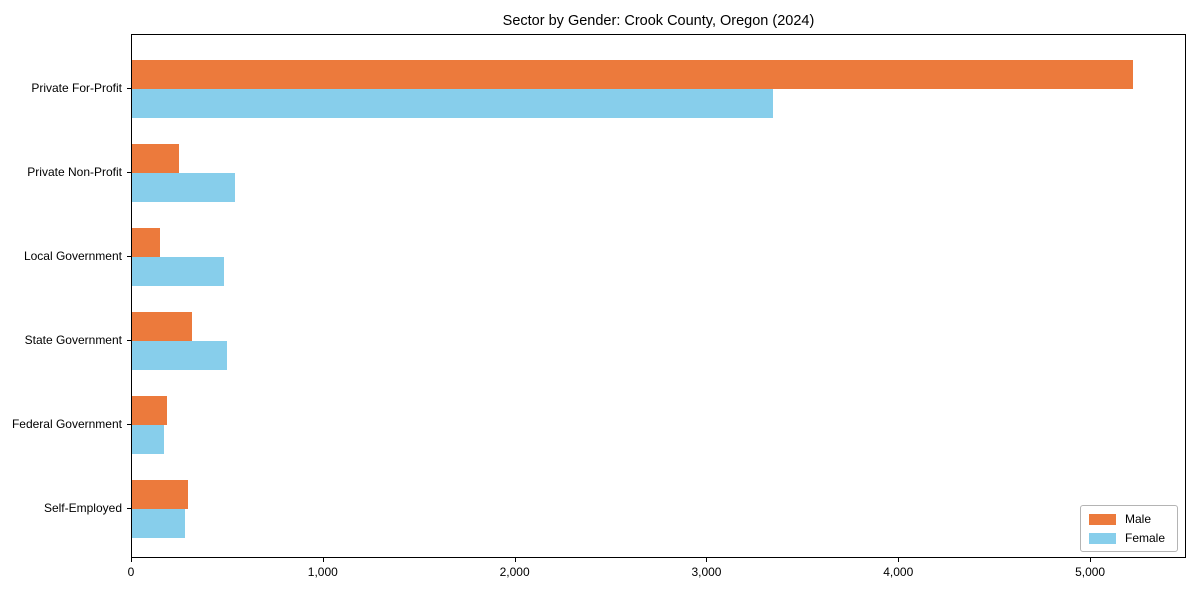  What do you see at coordinates (131, 572) in the screenshot?
I see `x-tick-label-0: 0` at bounding box center [131, 572].